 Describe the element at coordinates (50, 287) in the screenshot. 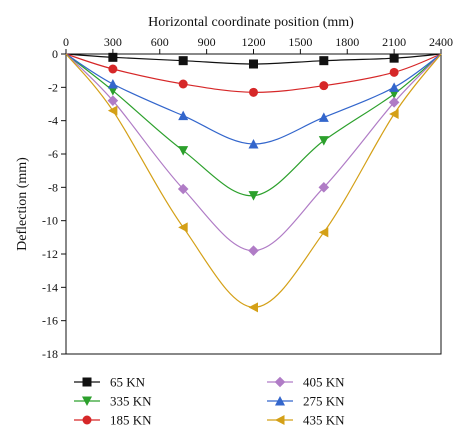

I see `y-tick-label: -14` at that location.